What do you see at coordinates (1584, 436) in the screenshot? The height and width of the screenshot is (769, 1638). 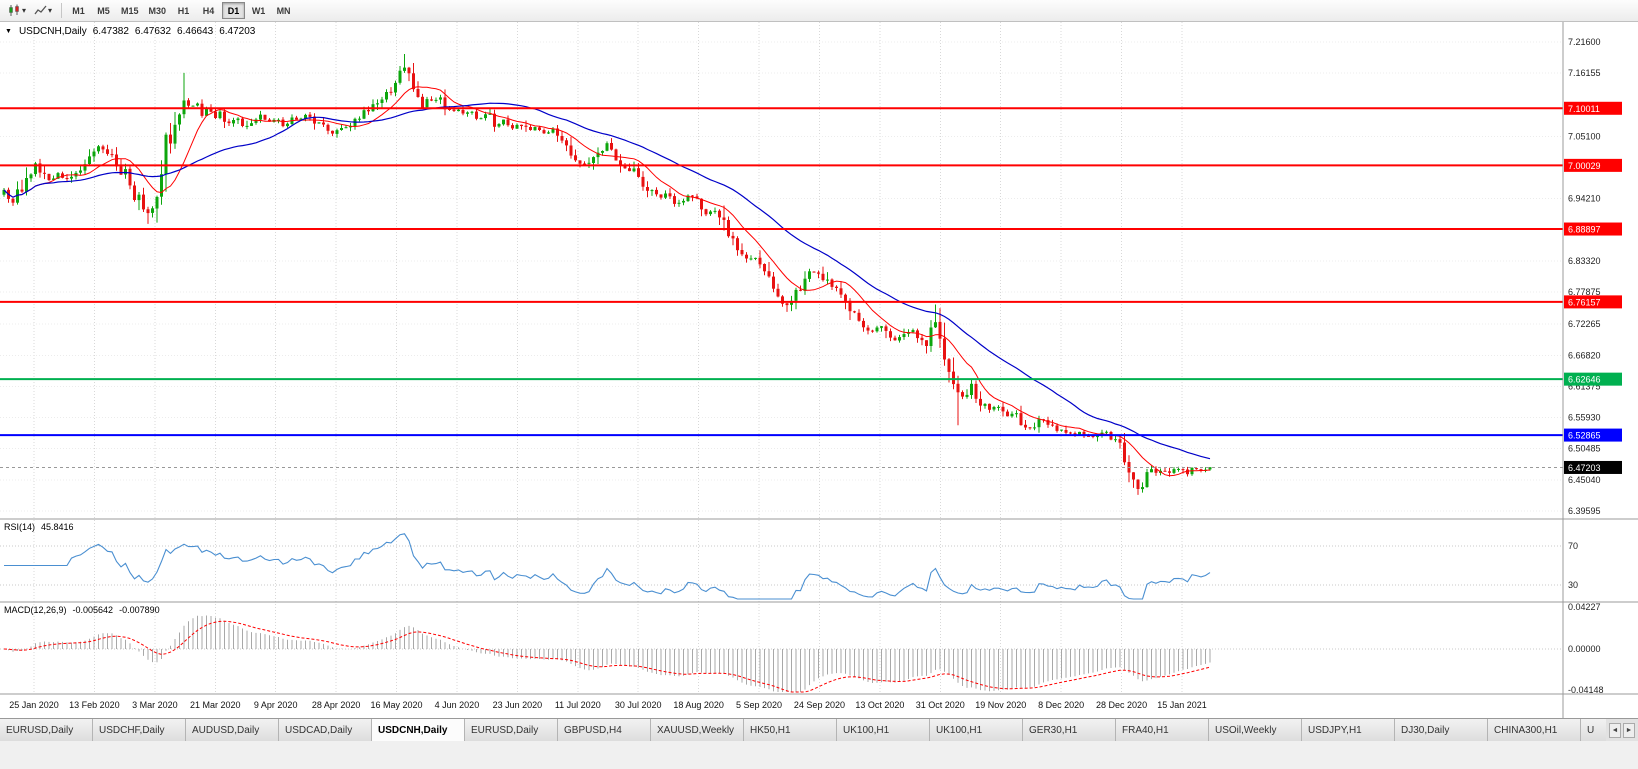 I see `level-price-tag-text: 6.52865` at bounding box center [1584, 436].